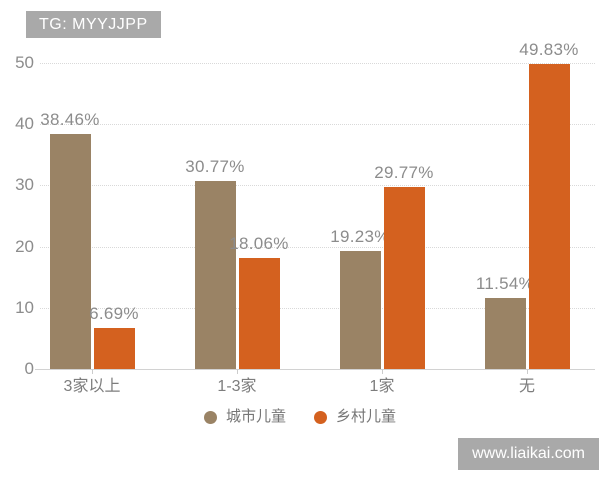 The height and width of the screenshot is (480, 600). I want to click on legend-item-village: 乡村儿童, so click(355, 417).